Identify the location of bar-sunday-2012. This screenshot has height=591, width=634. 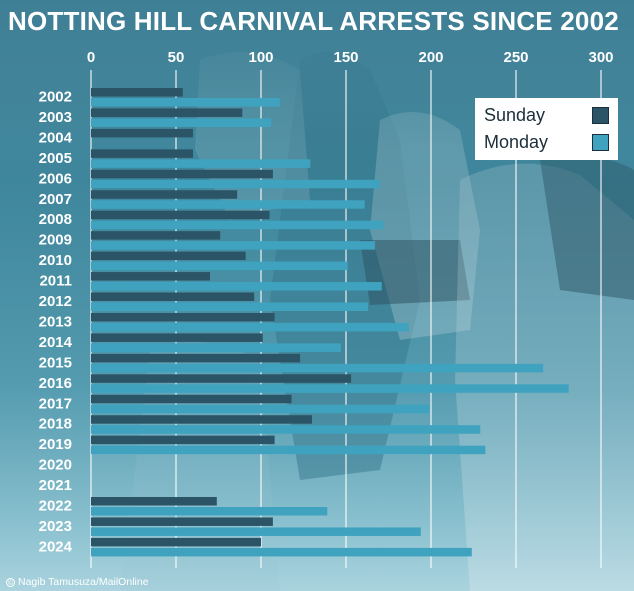
(173, 296).